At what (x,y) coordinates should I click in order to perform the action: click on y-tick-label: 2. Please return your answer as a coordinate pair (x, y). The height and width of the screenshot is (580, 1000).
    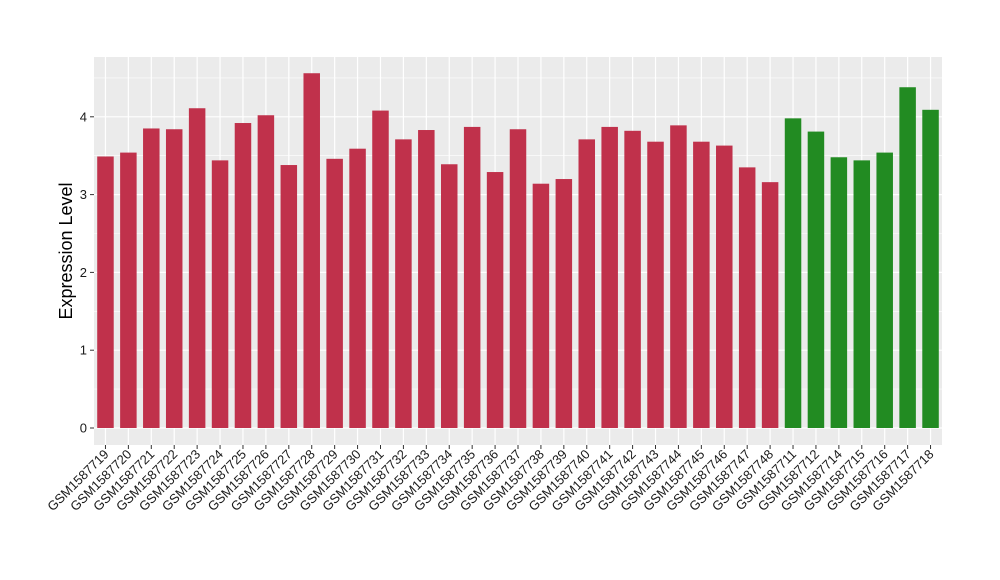
    Looking at the image, I should click on (83, 272).